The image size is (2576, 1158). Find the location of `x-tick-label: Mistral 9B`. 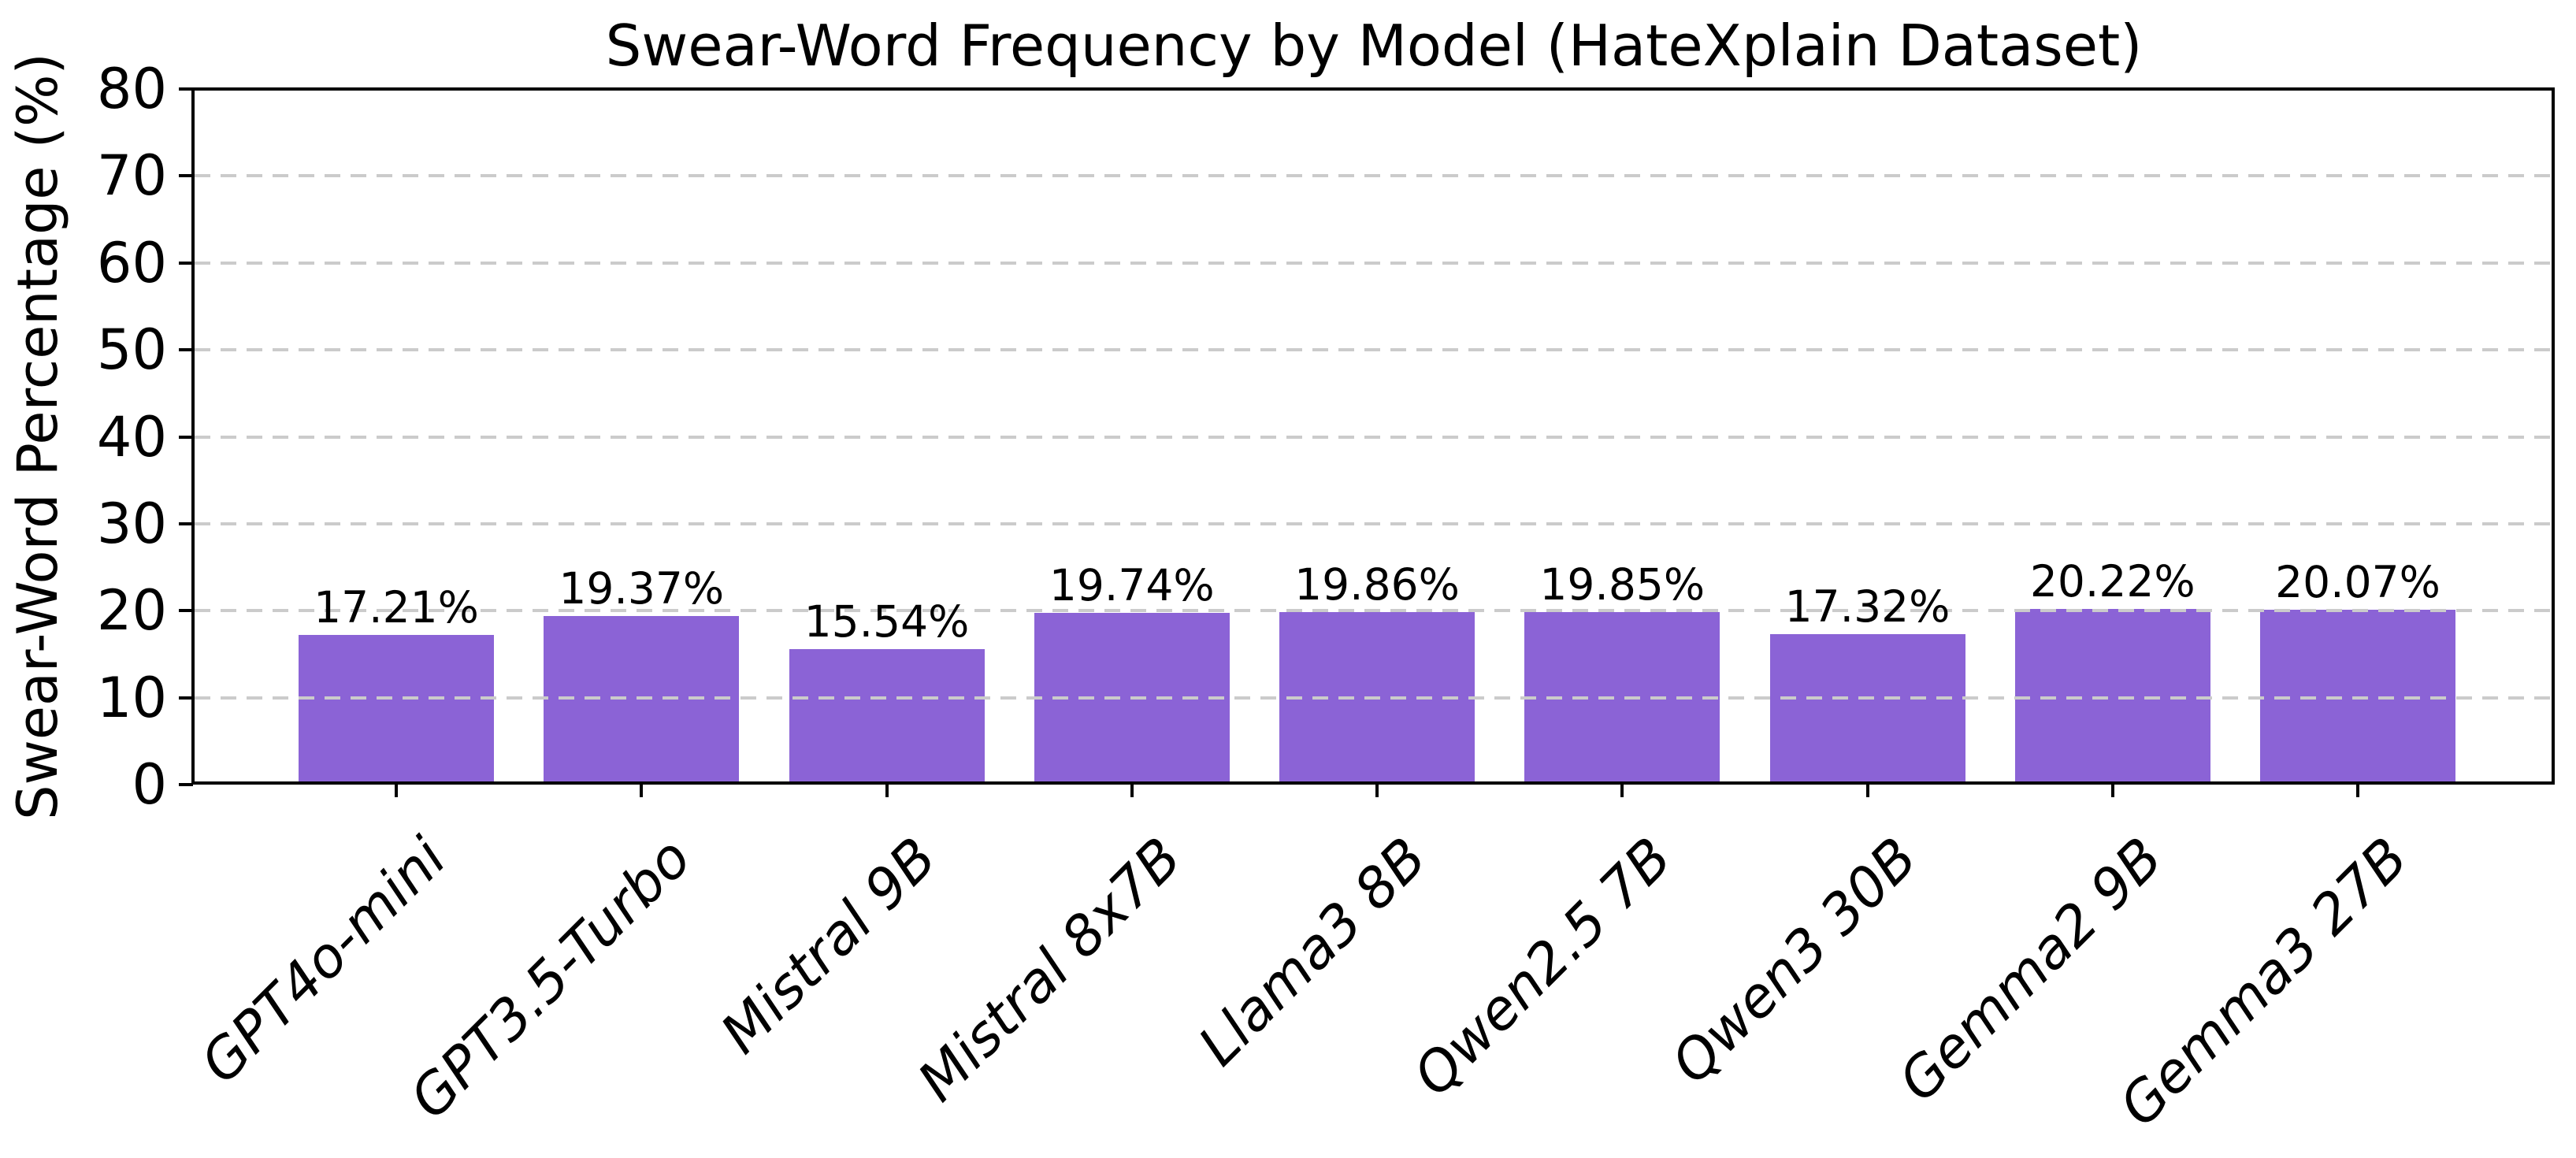

x-tick-label: Mistral 9B is located at coordinates (828, 946).